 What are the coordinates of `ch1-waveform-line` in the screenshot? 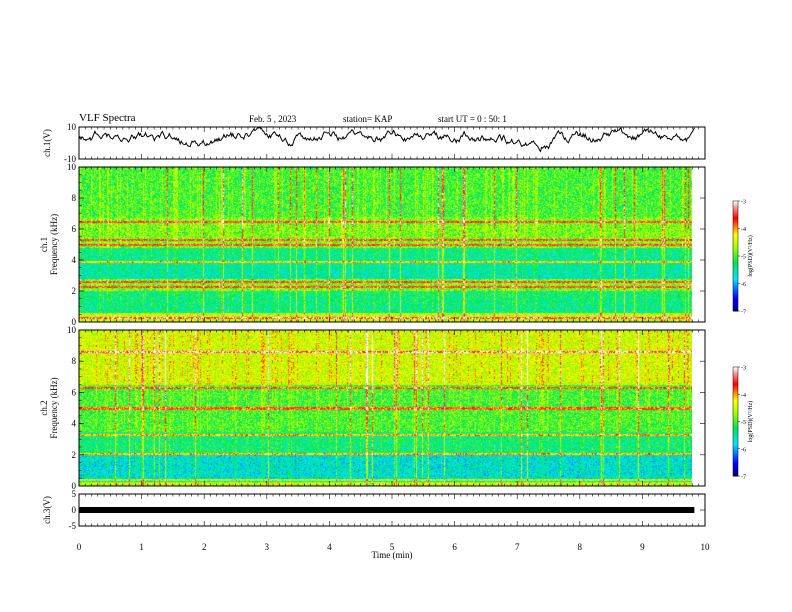 It's located at (386, 139).